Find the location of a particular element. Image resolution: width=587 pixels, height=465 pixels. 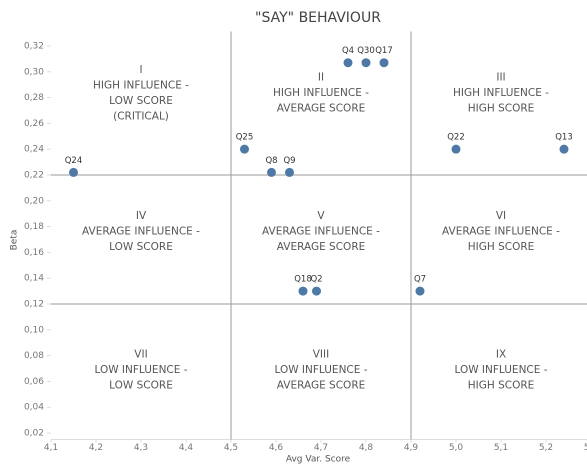

y-tick-label: 0,32 is located at coordinates (34, 46).